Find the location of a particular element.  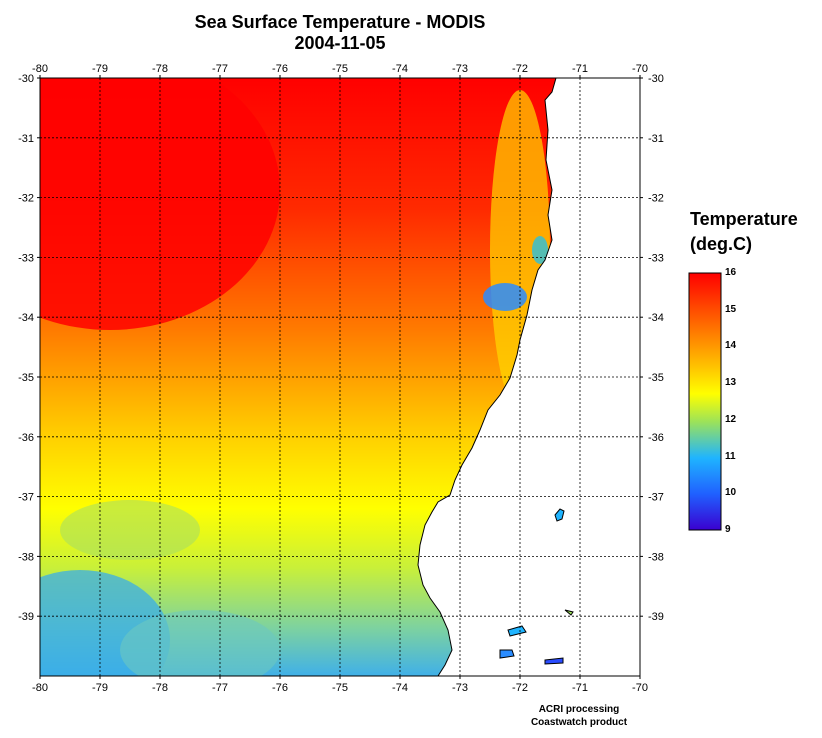

color-bar-label: 9 is located at coordinates (728, 529).